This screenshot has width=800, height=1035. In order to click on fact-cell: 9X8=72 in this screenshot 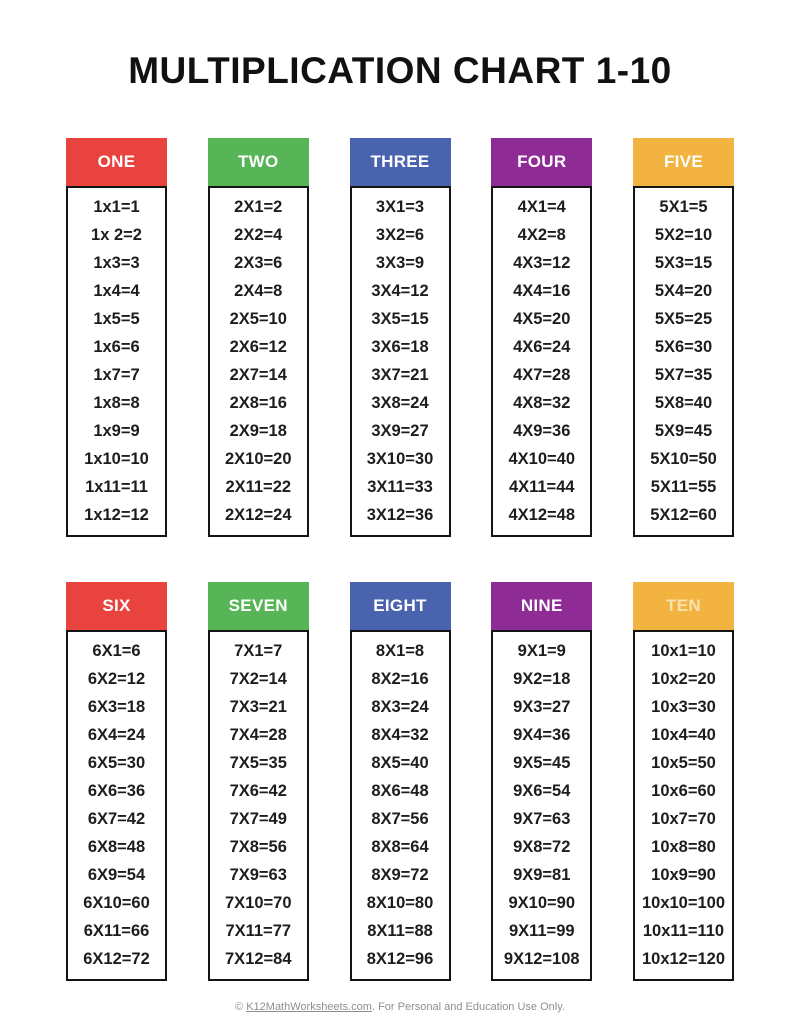, I will do `click(542, 847)`.